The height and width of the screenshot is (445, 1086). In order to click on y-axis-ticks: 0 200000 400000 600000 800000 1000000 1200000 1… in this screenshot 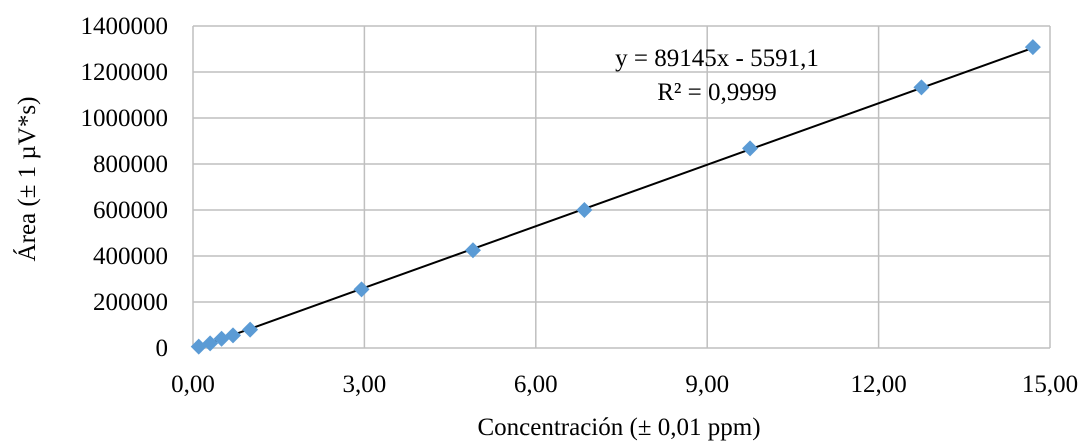, I will do `click(125, 187)`.